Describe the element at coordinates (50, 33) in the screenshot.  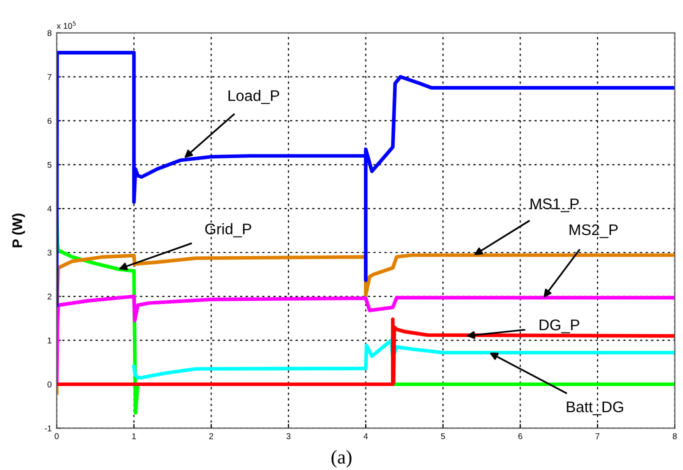
I see `y-tick-label: 8` at that location.